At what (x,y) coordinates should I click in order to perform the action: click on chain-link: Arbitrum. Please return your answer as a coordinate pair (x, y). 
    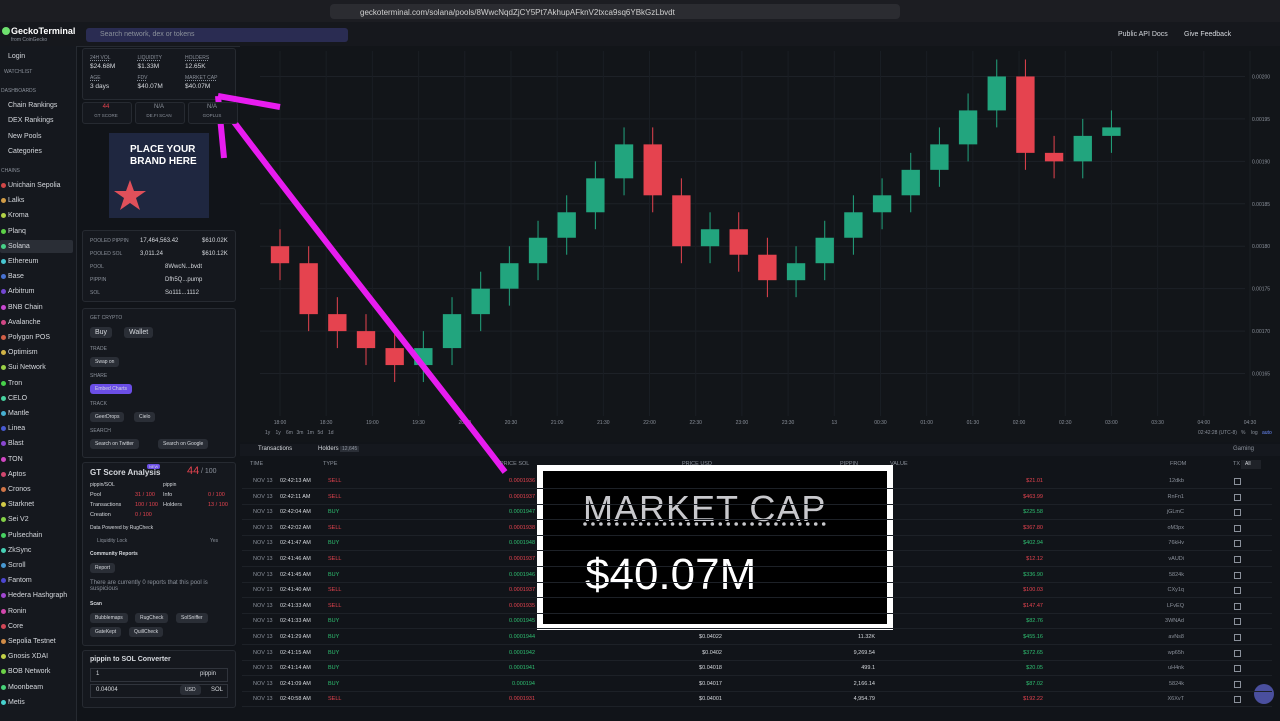
    Looking at the image, I should click on (21, 292).